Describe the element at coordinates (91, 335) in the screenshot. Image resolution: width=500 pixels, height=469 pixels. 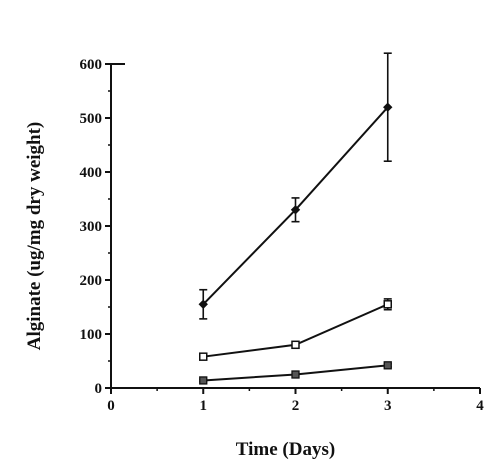
I see `y-tick-label: 100` at that location.